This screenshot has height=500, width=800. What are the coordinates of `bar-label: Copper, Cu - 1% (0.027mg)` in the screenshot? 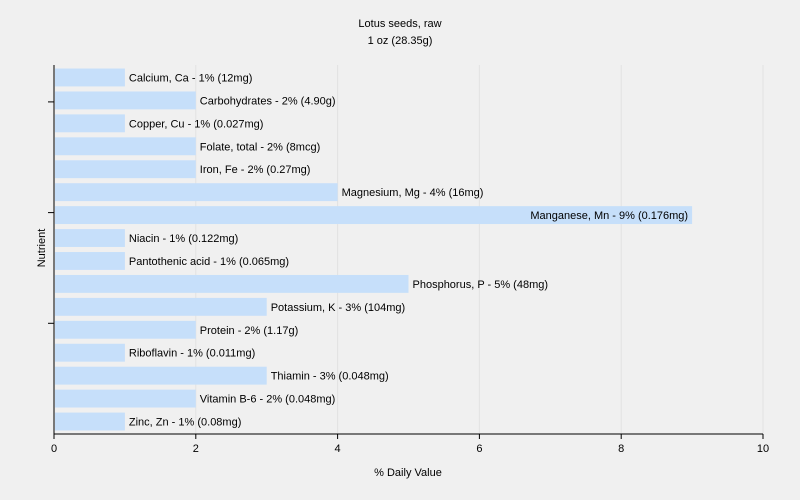 It's located at (196, 124).